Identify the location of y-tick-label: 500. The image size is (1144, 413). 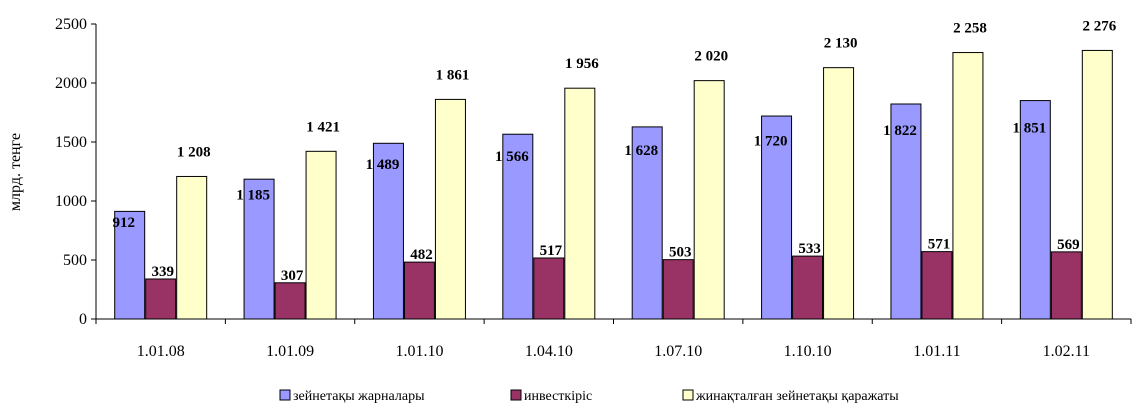
(75, 260).